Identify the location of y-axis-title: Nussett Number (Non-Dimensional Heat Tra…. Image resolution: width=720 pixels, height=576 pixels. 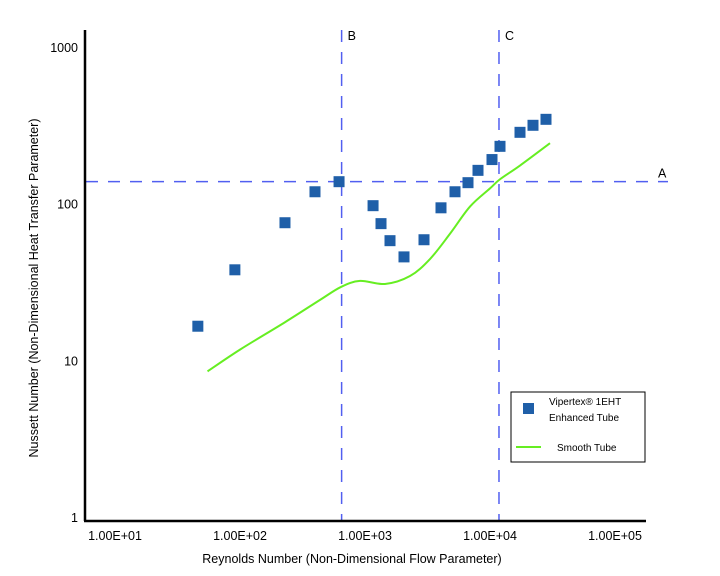
(34, 287).